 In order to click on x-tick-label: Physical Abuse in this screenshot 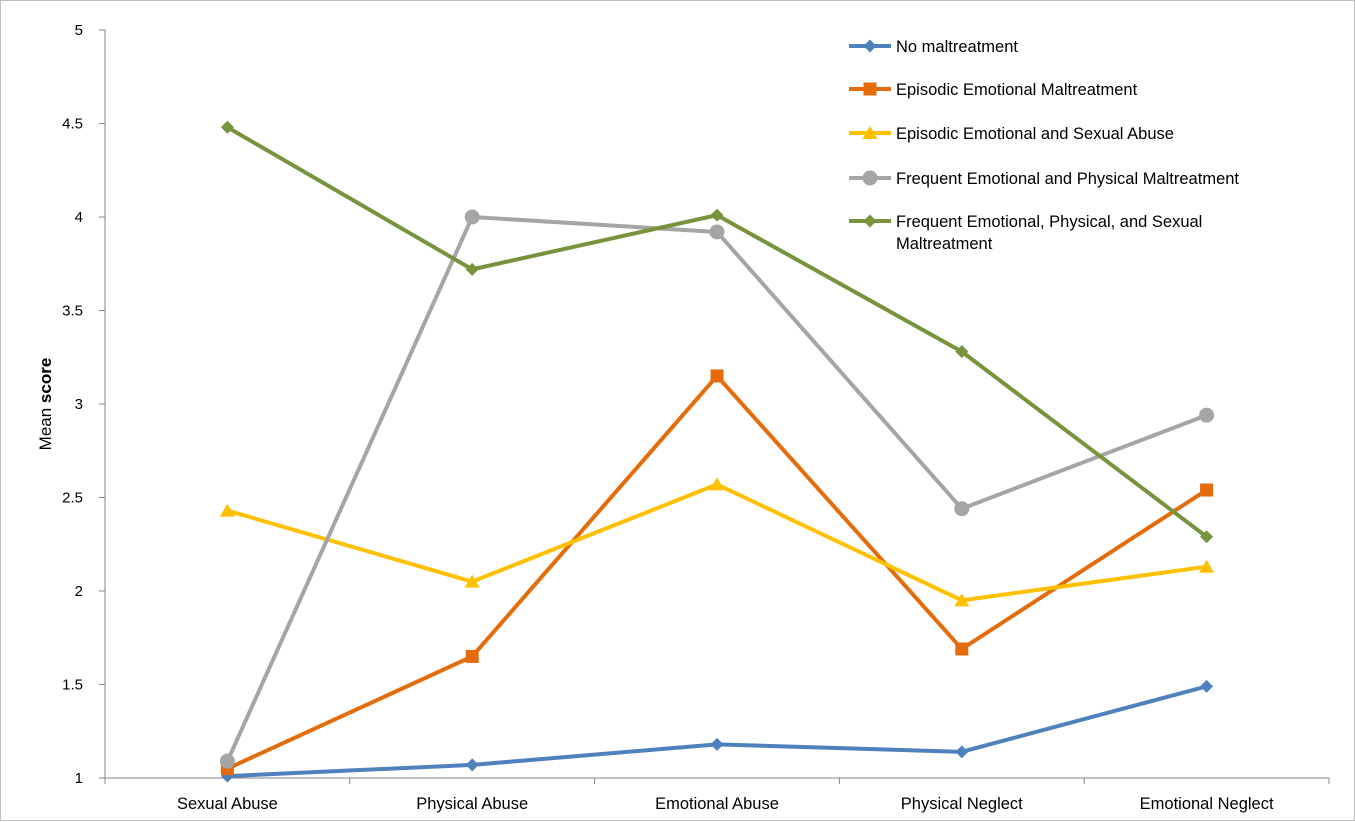, I will do `click(472, 804)`.